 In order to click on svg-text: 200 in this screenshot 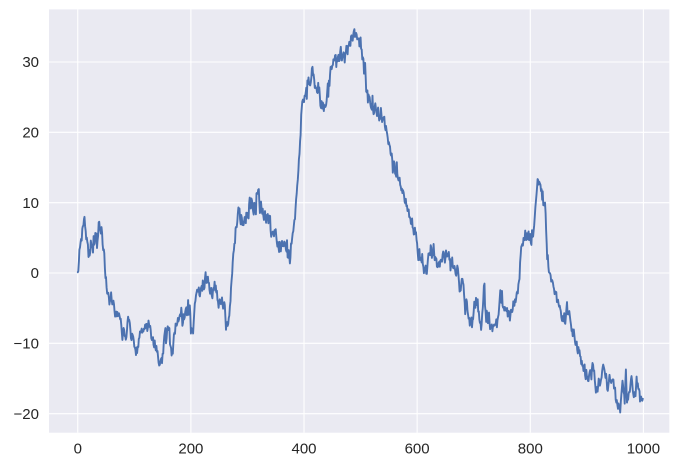, I will do `click(190, 449)`.